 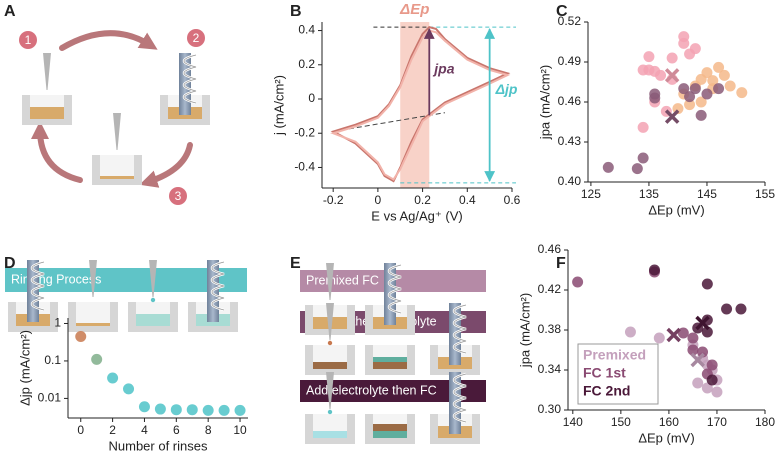 What do you see at coordinates (614, 355) in the screenshot?
I see `legend-label: Premixed` at bounding box center [614, 355].